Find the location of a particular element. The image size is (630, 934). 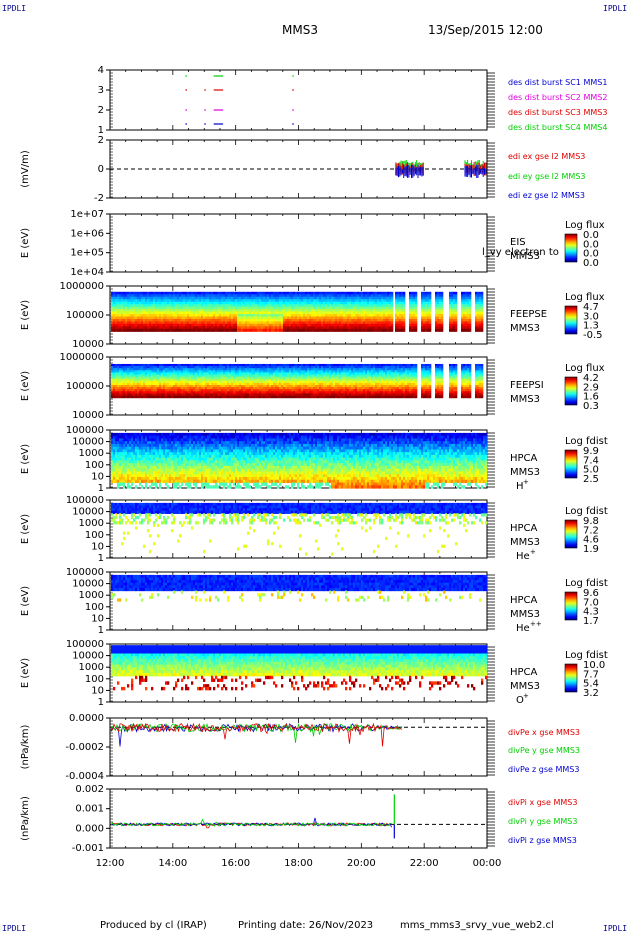

y-axis-label-feepse: E (eV) is located at coordinates (25, 315).